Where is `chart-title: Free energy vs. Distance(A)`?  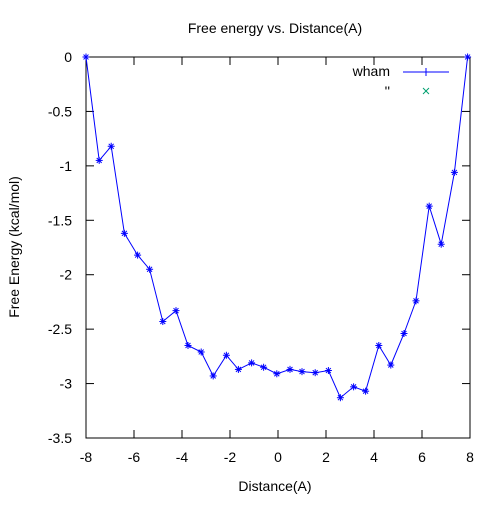 chart-title: Free energy vs. Distance(A) is located at coordinates (275, 28).